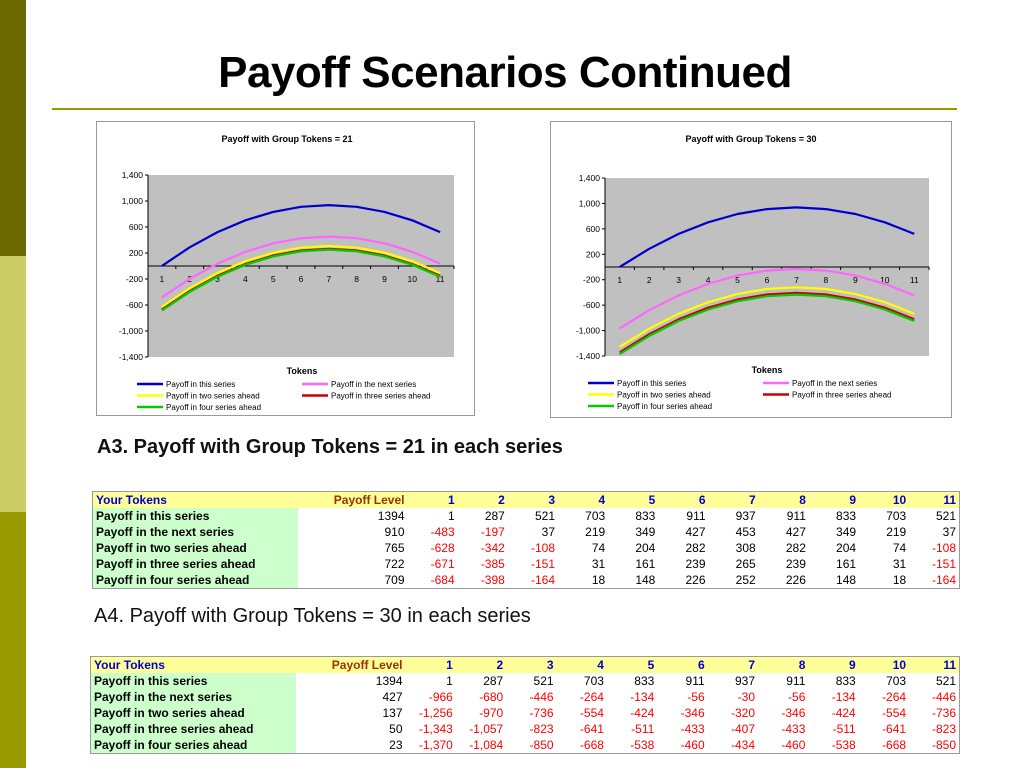 The height and width of the screenshot is (768, 1024). What do you see at coordinates (588, 331) in the screenshot?
I see `y-tick-label: -1,000` at bounding box center [588, 331].